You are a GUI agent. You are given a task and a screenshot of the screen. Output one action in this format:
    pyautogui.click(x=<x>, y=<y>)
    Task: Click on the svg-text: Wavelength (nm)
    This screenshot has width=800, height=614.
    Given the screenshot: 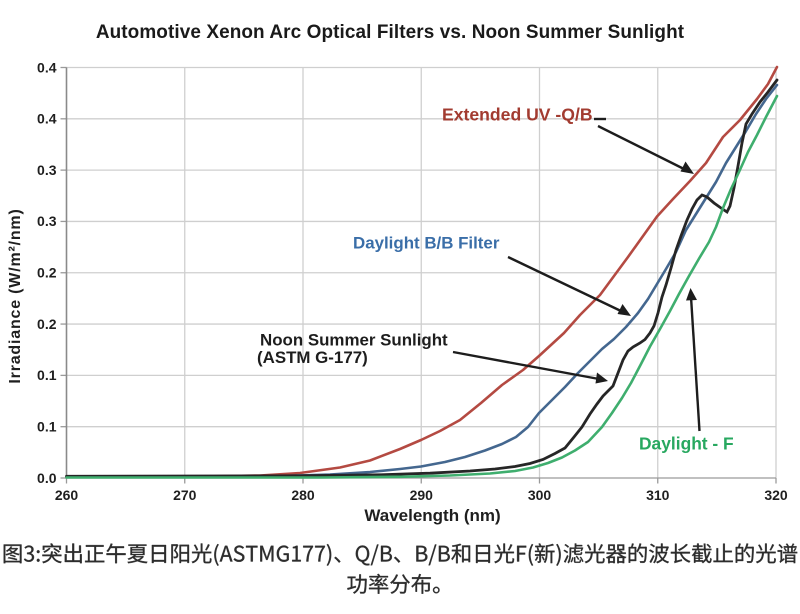 What is the action you would take?
    pyautogui.click(x=432, y=515)
    